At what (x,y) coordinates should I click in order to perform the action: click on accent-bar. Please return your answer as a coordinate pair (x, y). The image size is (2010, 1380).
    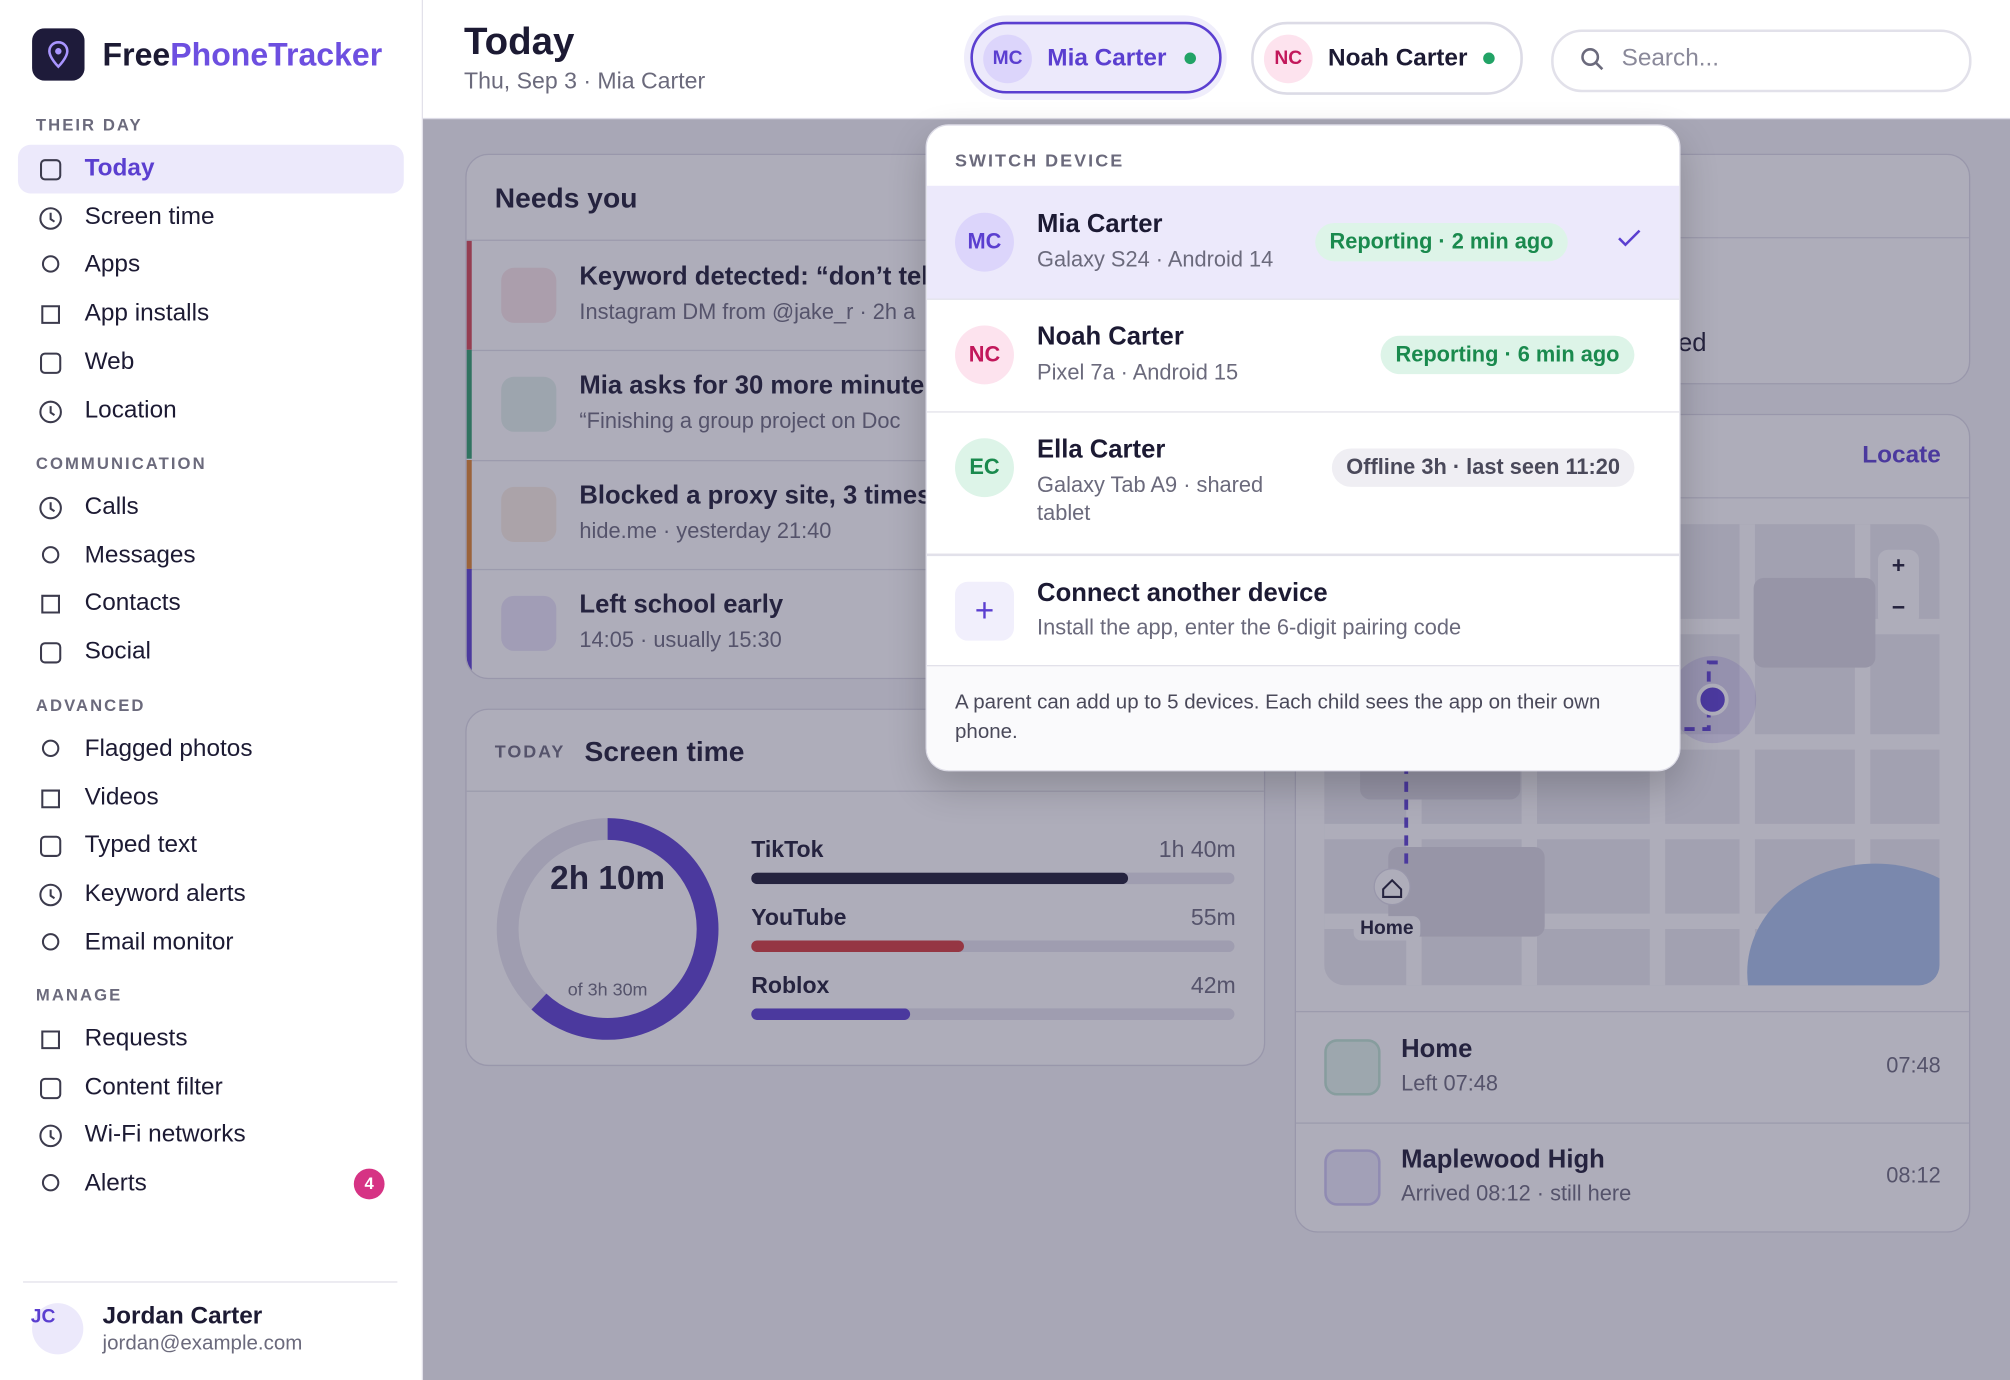
    Looking at the image, I should click on (469, 295).